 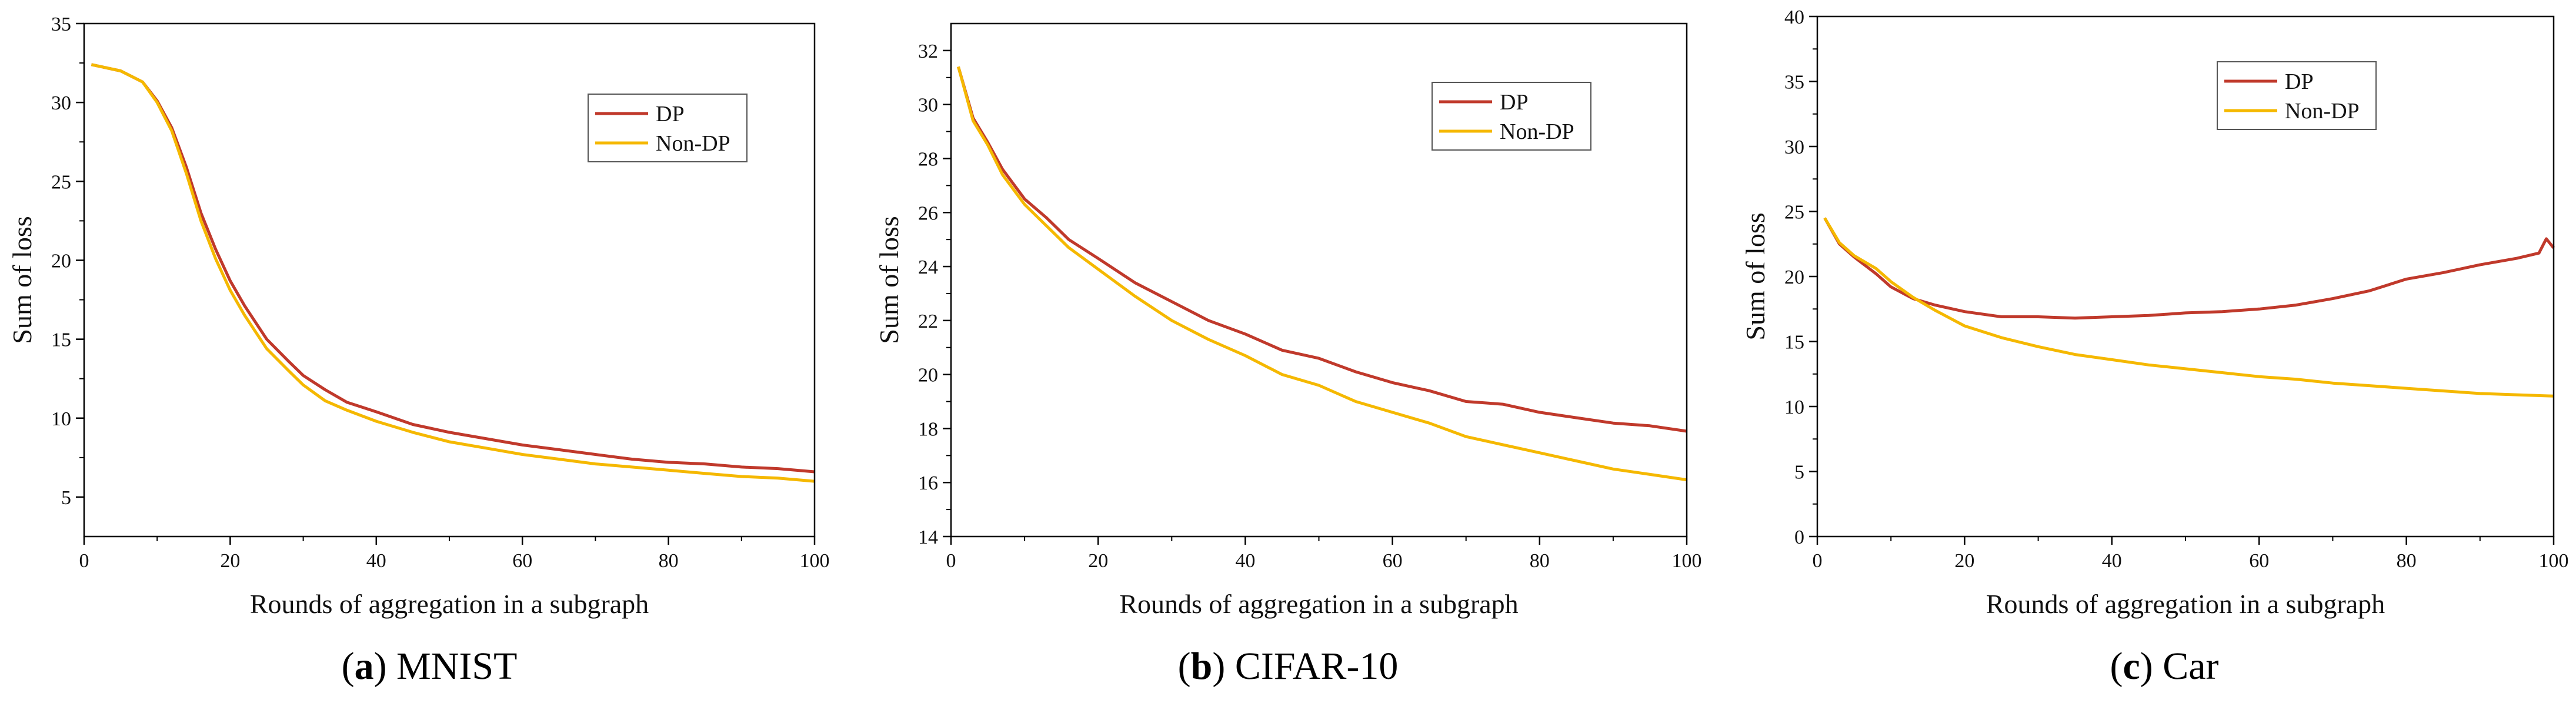 I want to click on y-tick-label: 18, so click(x=928, y=429).